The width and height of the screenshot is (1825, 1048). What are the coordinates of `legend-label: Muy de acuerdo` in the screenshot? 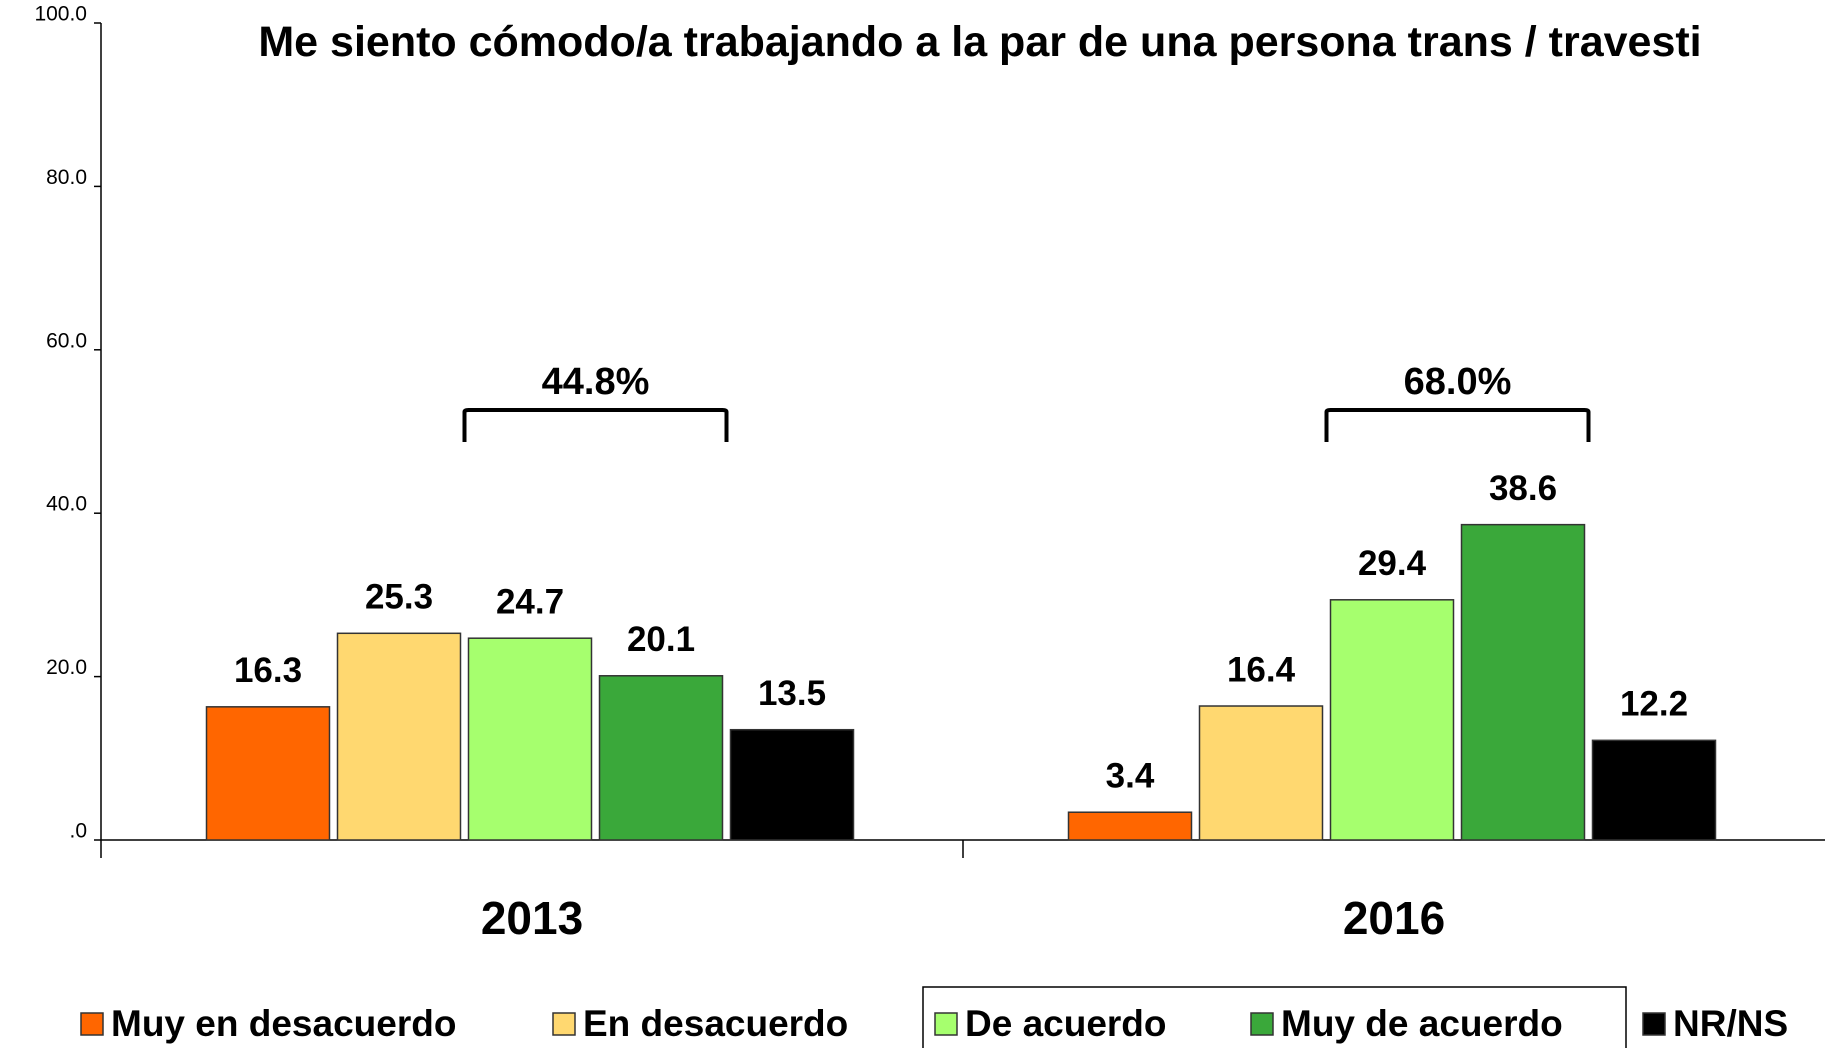 It's located at (1422, 1023).